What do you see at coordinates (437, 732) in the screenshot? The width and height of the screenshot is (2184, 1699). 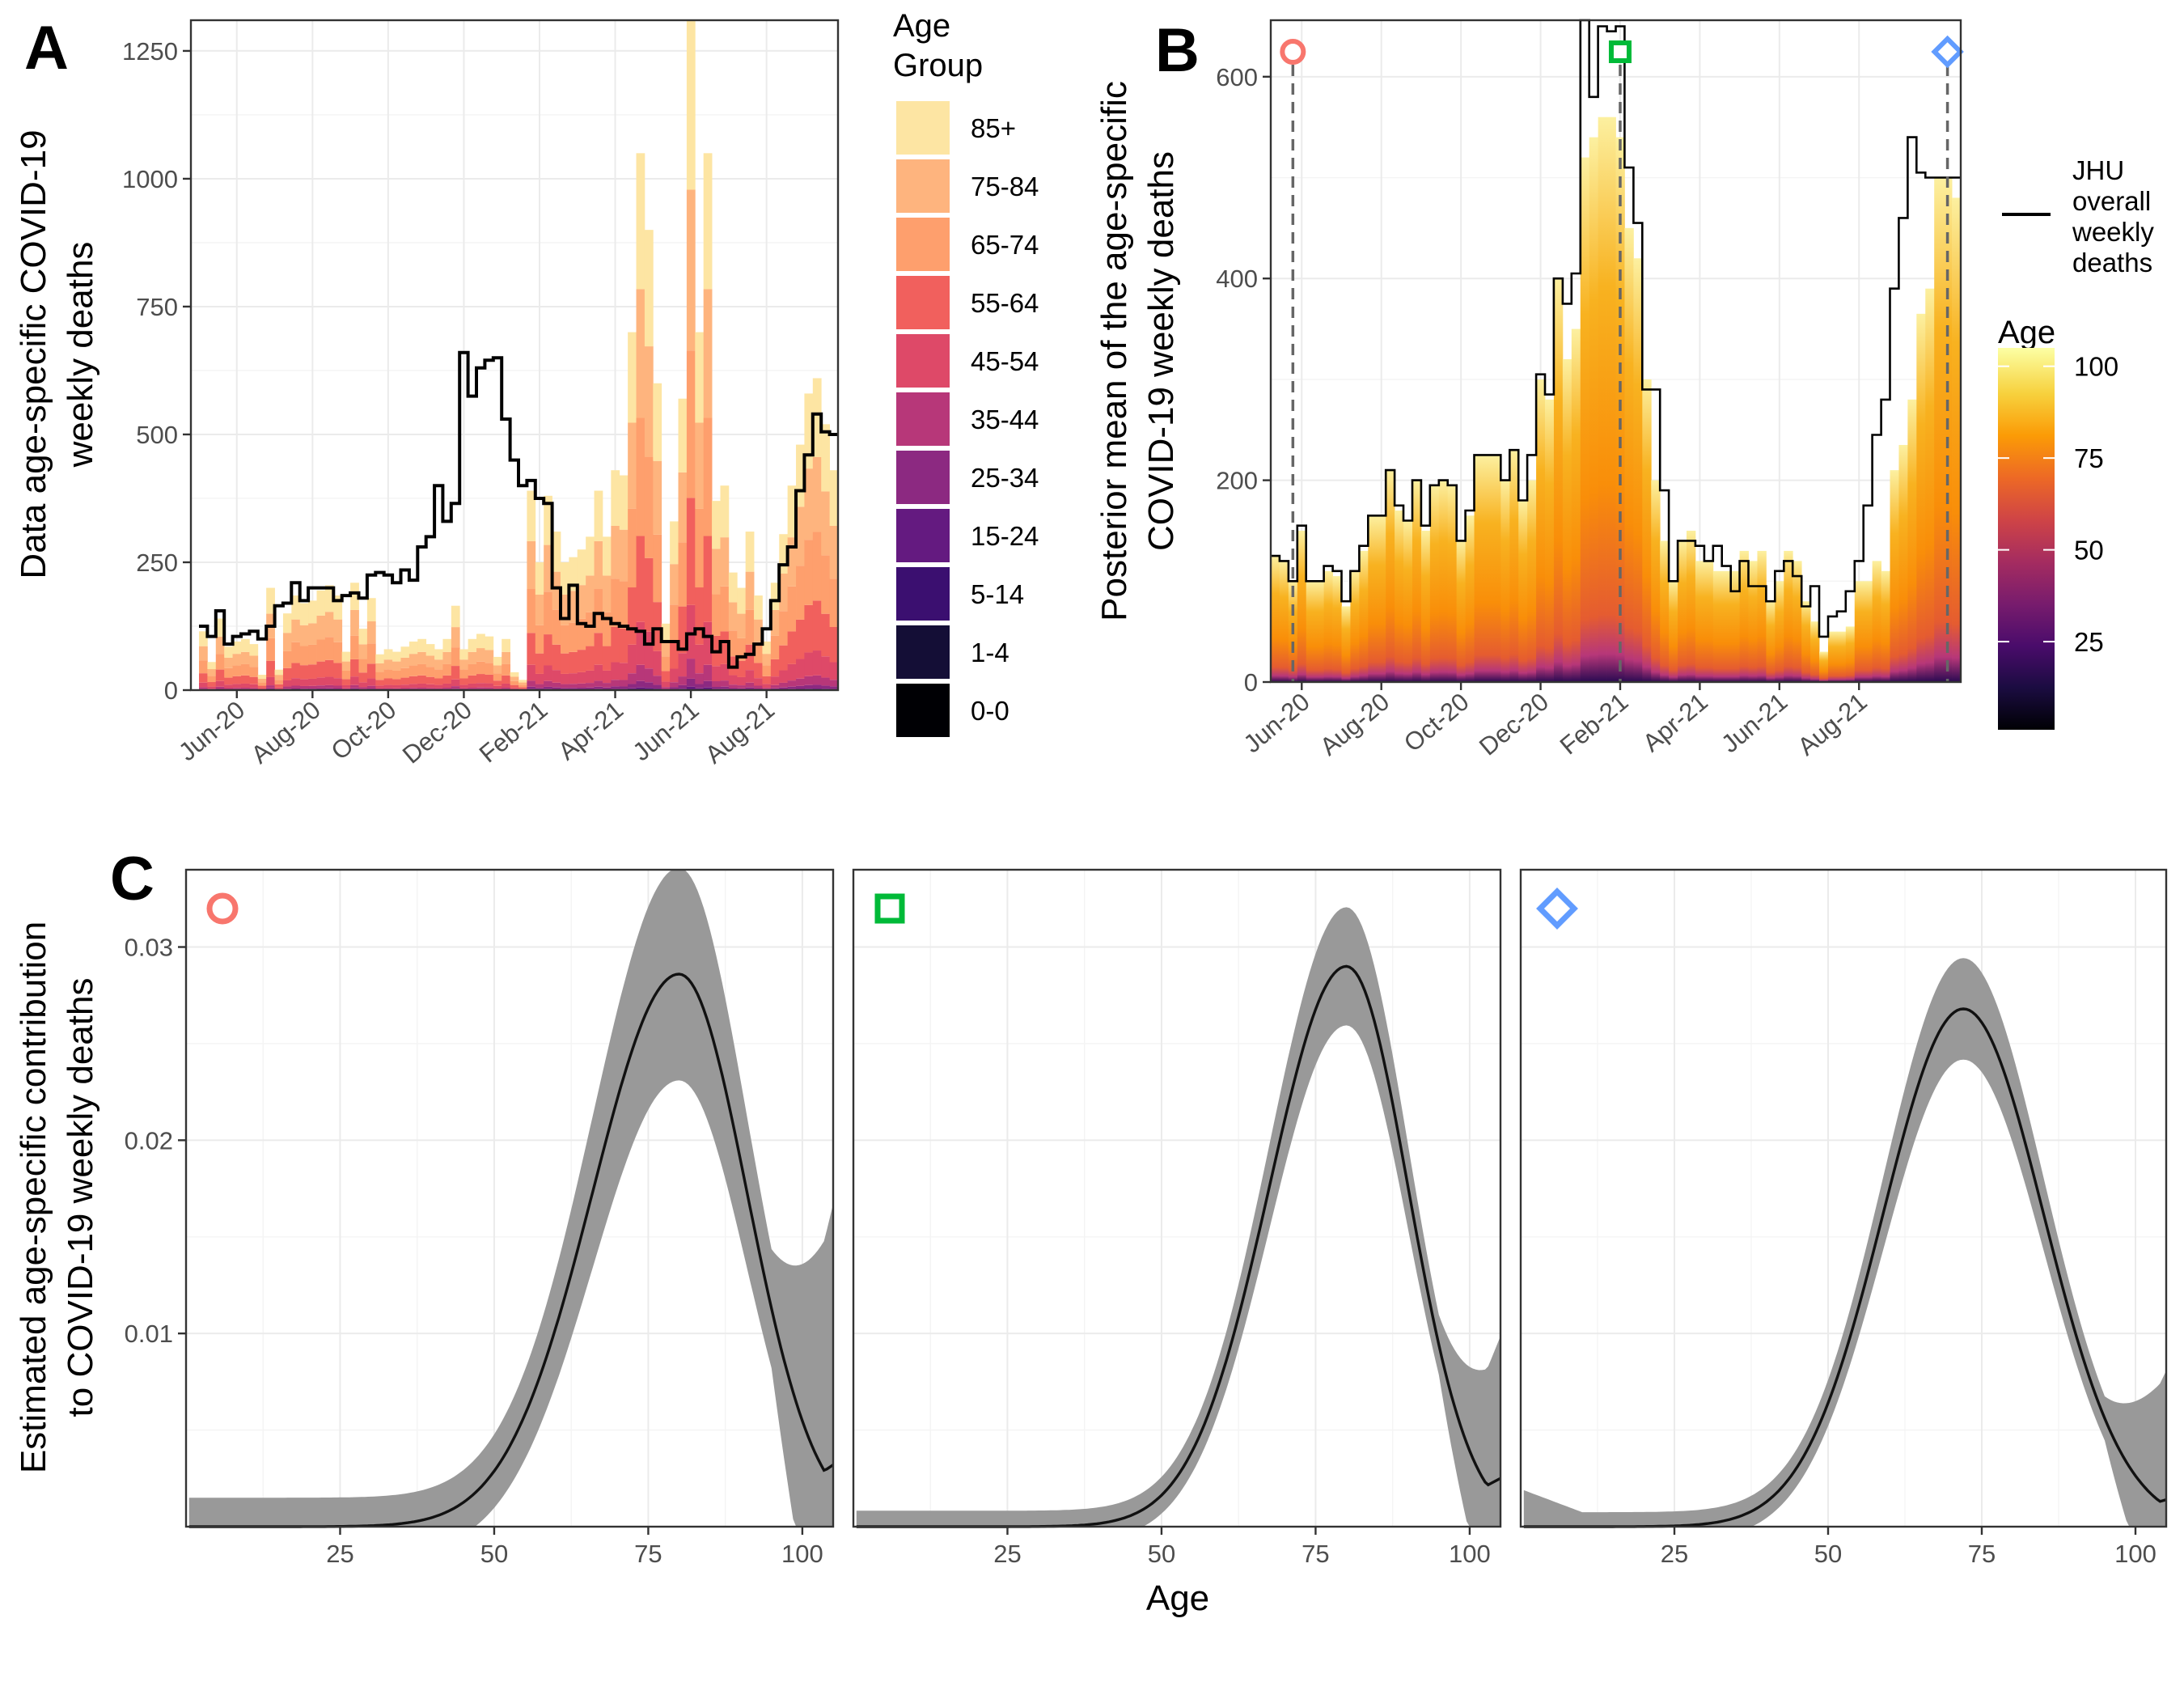 I see `x-tick-label: Dec-20` at bounding box center [437, 732].